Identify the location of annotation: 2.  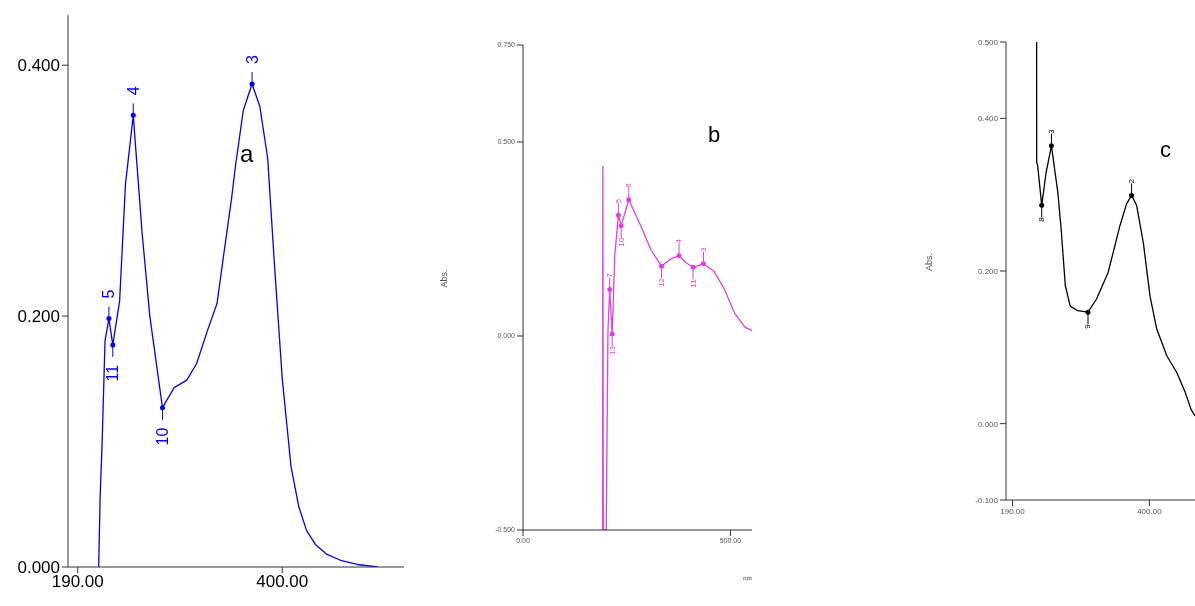
(1132, 181).